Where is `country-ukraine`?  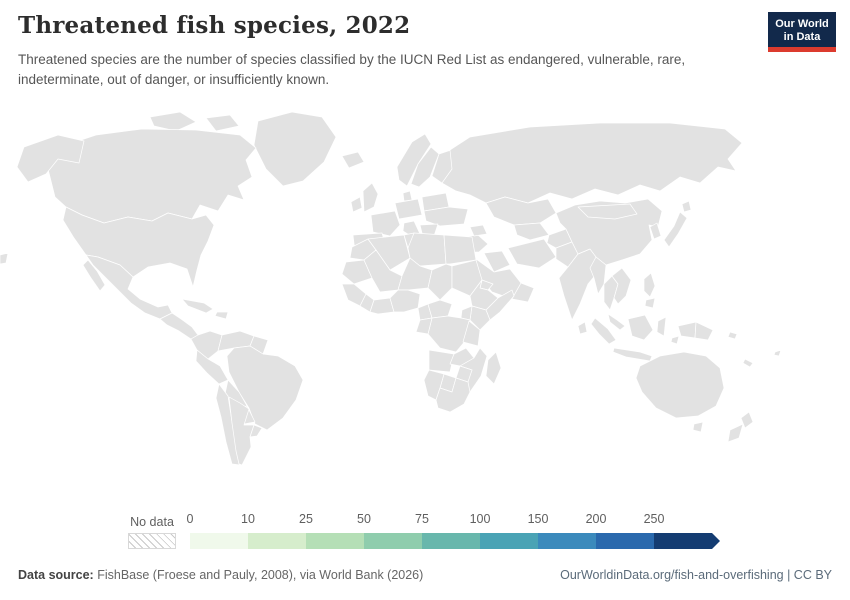
country-ukraine is located at coordinates (446, 216).